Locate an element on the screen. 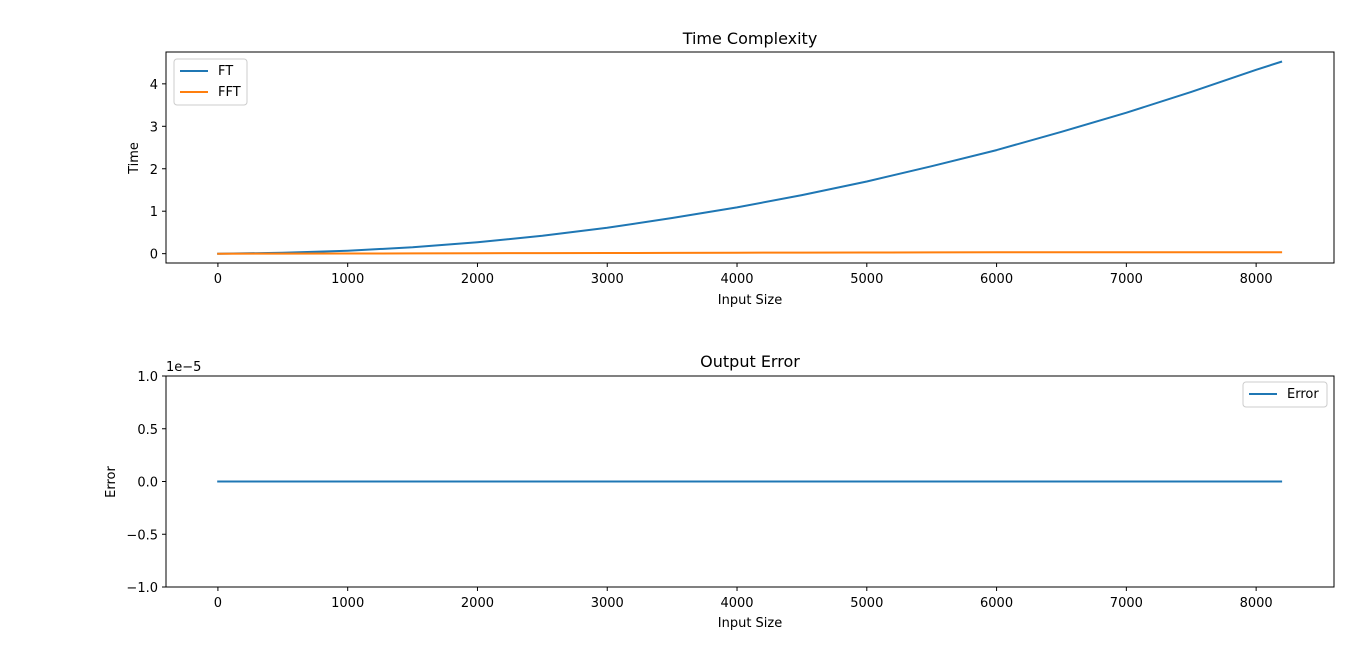  legend: Error is located at coordinates (1285, 394).